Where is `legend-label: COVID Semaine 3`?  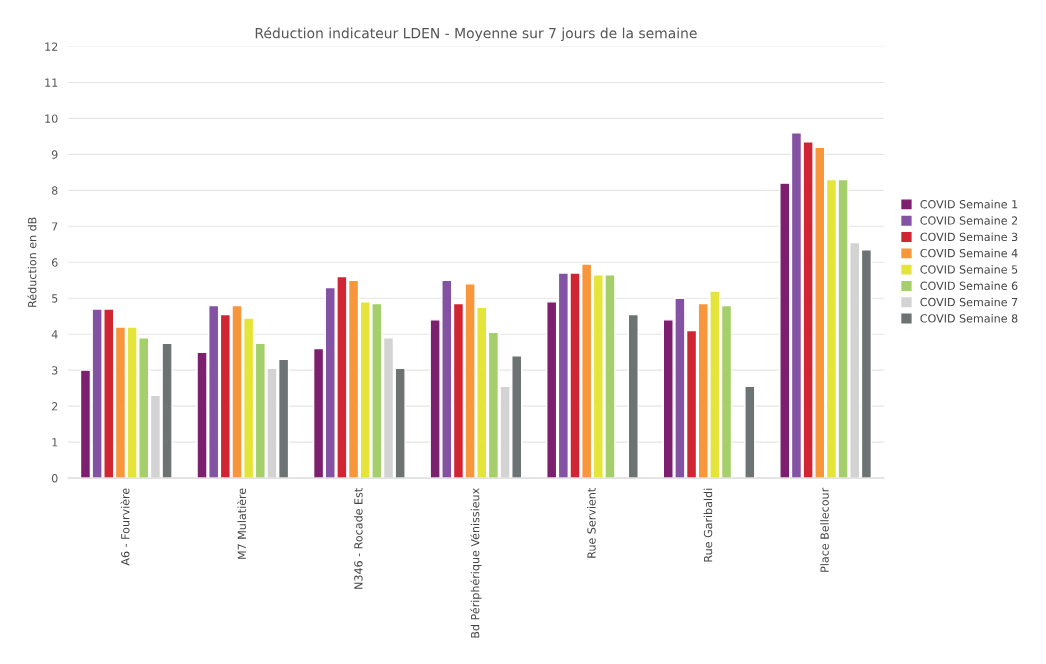
legend-label: COVID Semaine 3 is located at coordinates (969, 237).